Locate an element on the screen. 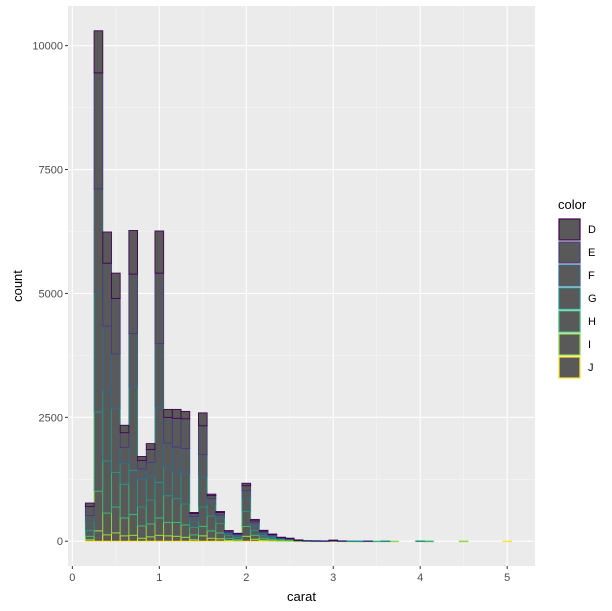  bar-E-1.3 is located at coordinates (185, 433).